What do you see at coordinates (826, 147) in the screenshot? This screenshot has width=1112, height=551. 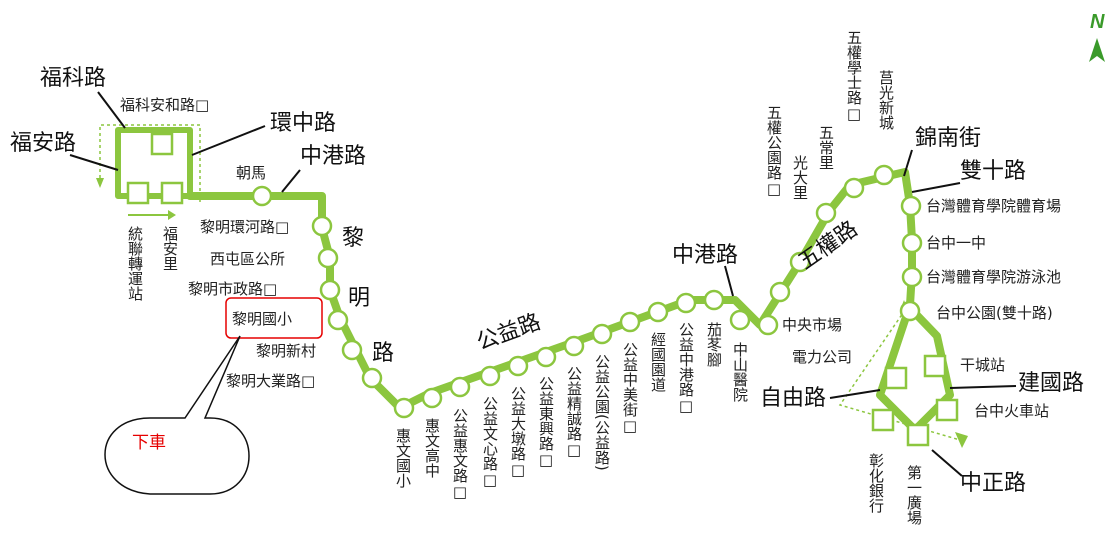 I see `stop-wuchang-li: 五常里` at bounding box center [826, 147].